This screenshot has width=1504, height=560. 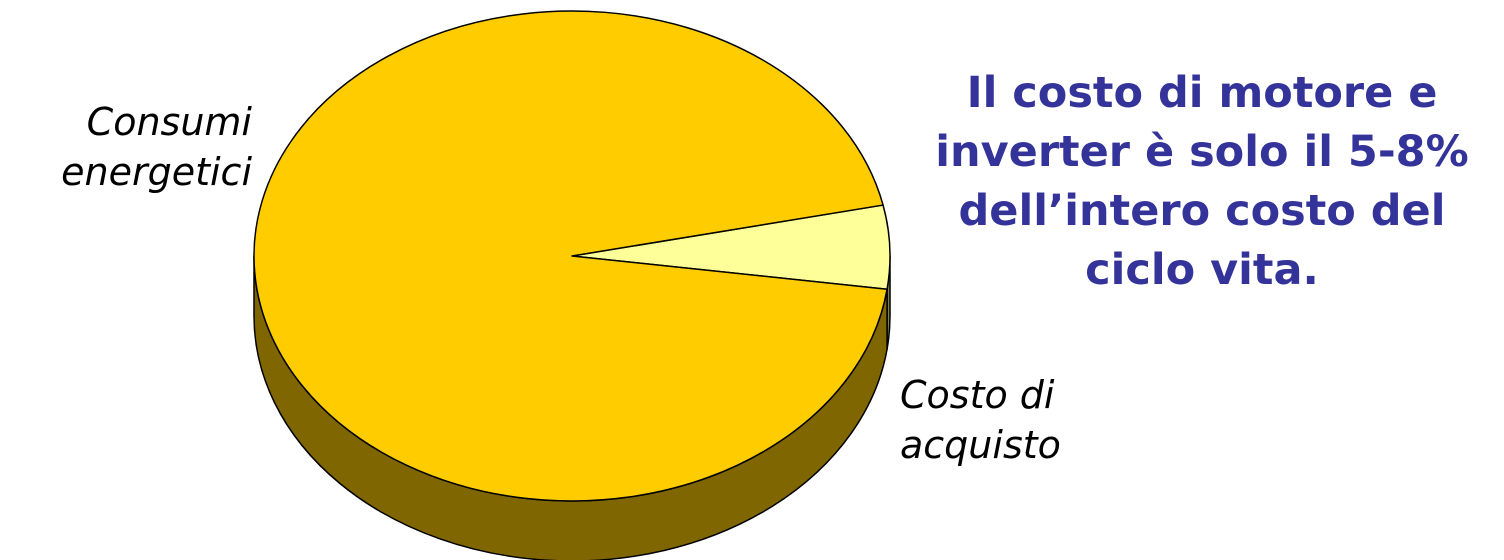 I want to click on slice-label-consumi-line-1: Consumi, so click(x=169, y=122).